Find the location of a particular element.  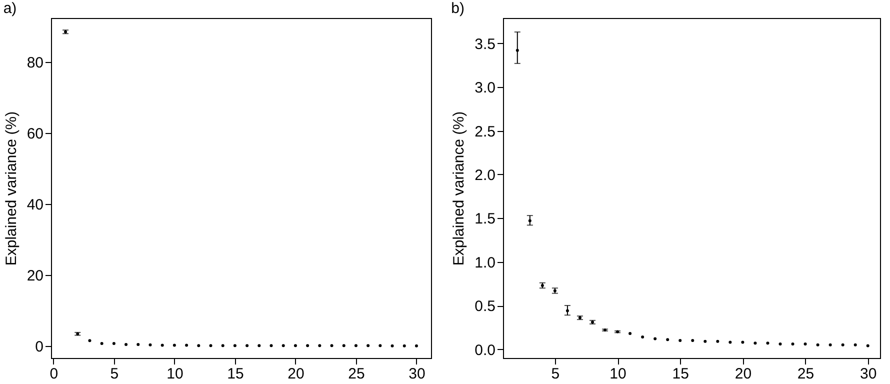

y-tick-label: 2.5 is located at coordinates (485, 131).